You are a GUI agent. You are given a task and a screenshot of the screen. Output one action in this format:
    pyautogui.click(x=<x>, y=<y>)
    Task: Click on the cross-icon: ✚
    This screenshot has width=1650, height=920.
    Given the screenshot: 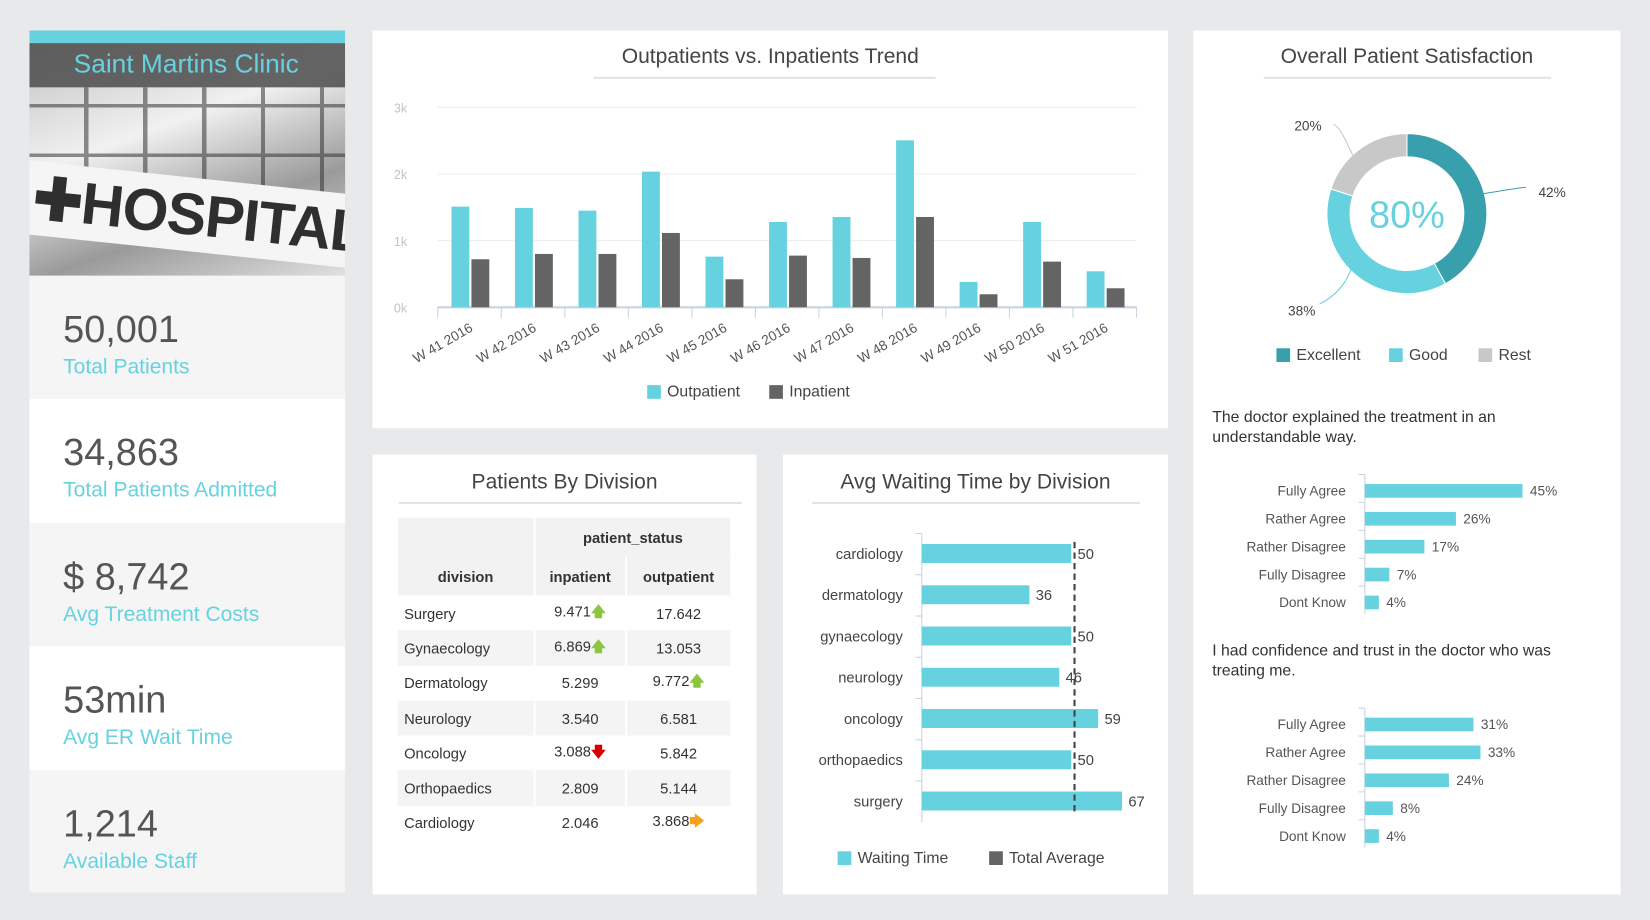 What is the action you would take?
    pyautogui.click(x=58, y=200)
    